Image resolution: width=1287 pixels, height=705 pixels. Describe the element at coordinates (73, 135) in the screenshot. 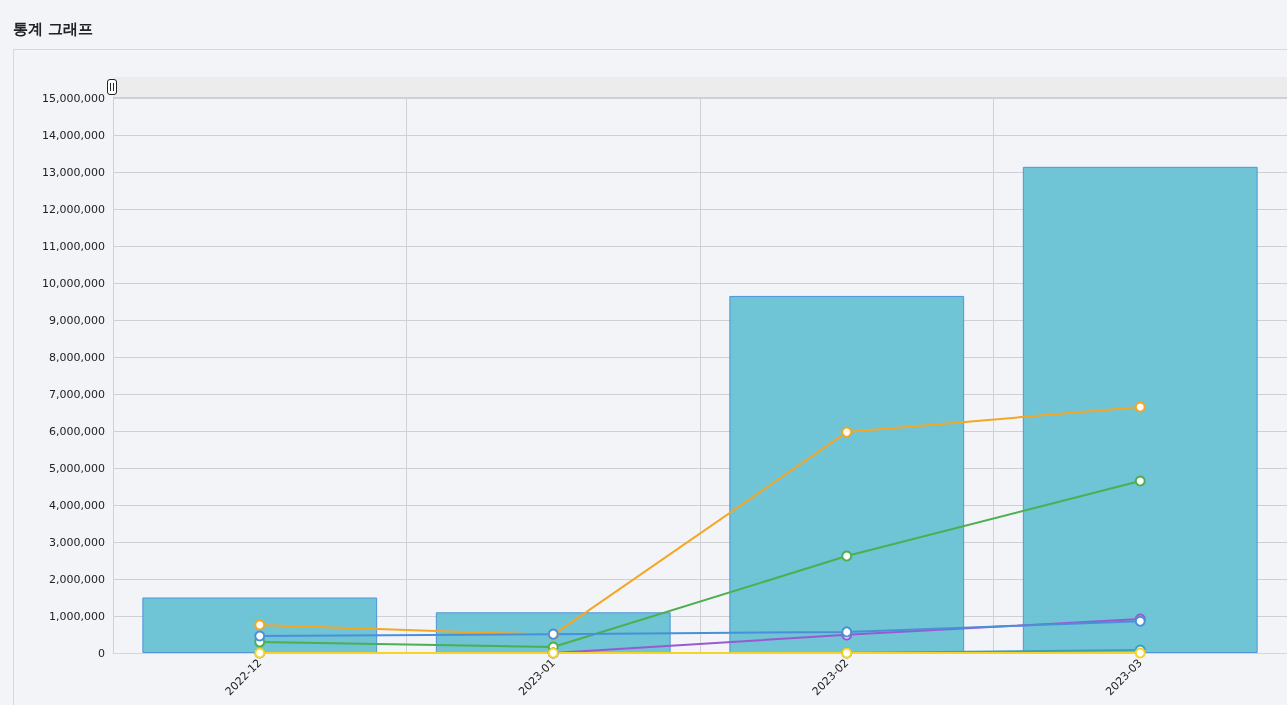

I see `y-tick-label: 14,000,000` at that location.